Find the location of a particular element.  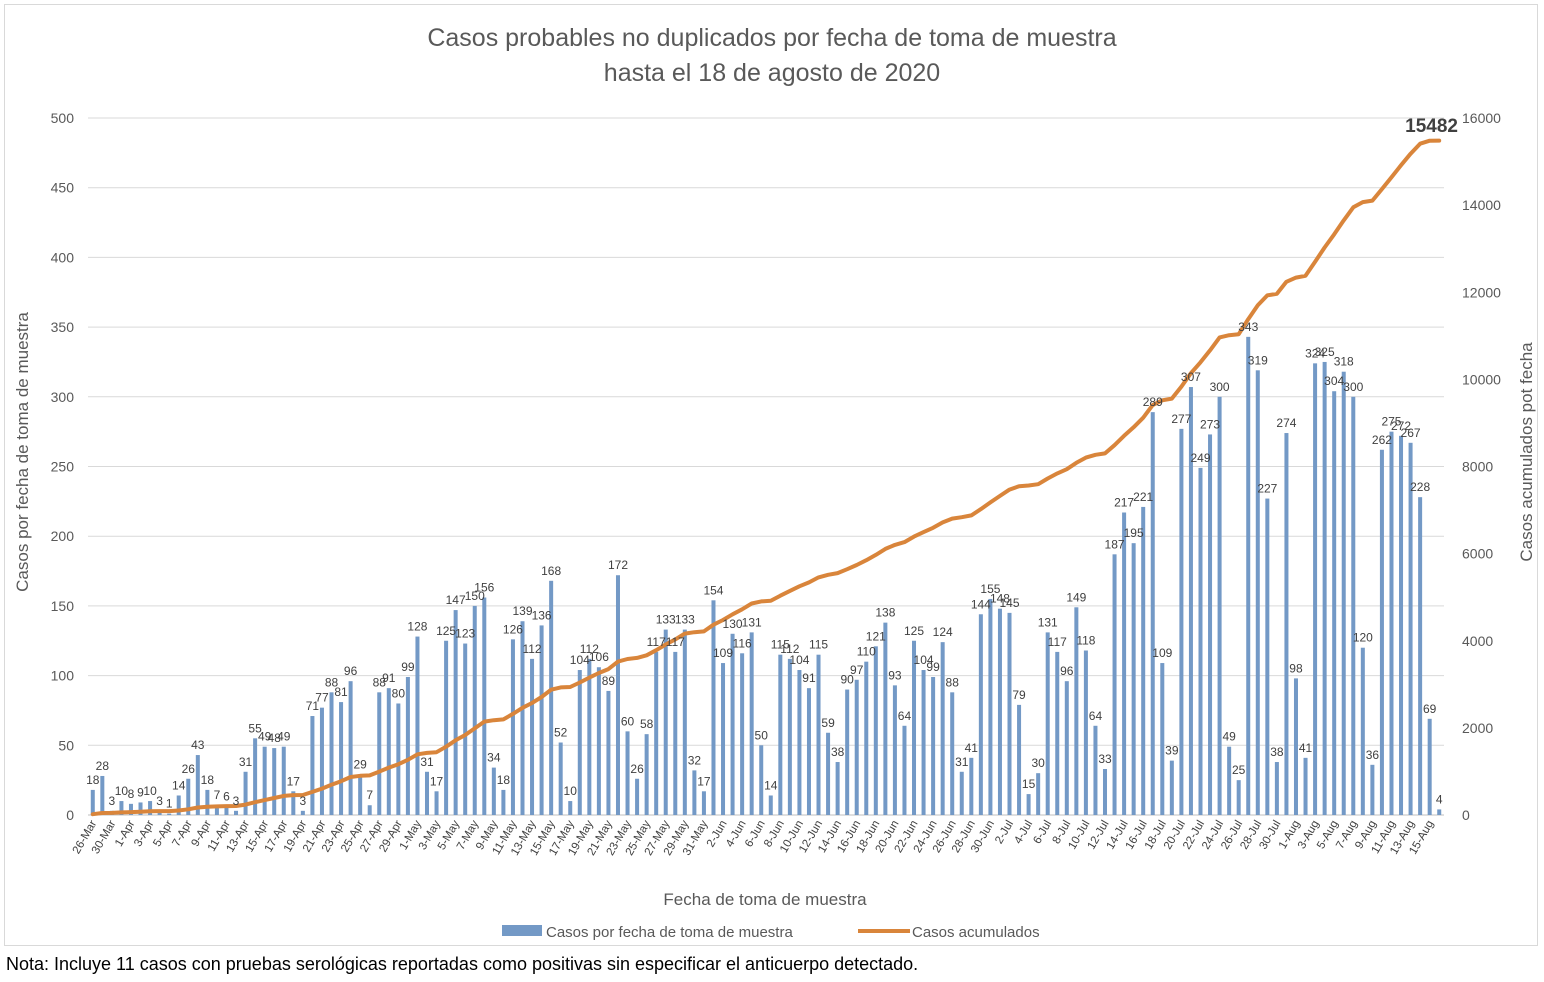

bar-data-label: 41 is located at coordinates (972, 748).